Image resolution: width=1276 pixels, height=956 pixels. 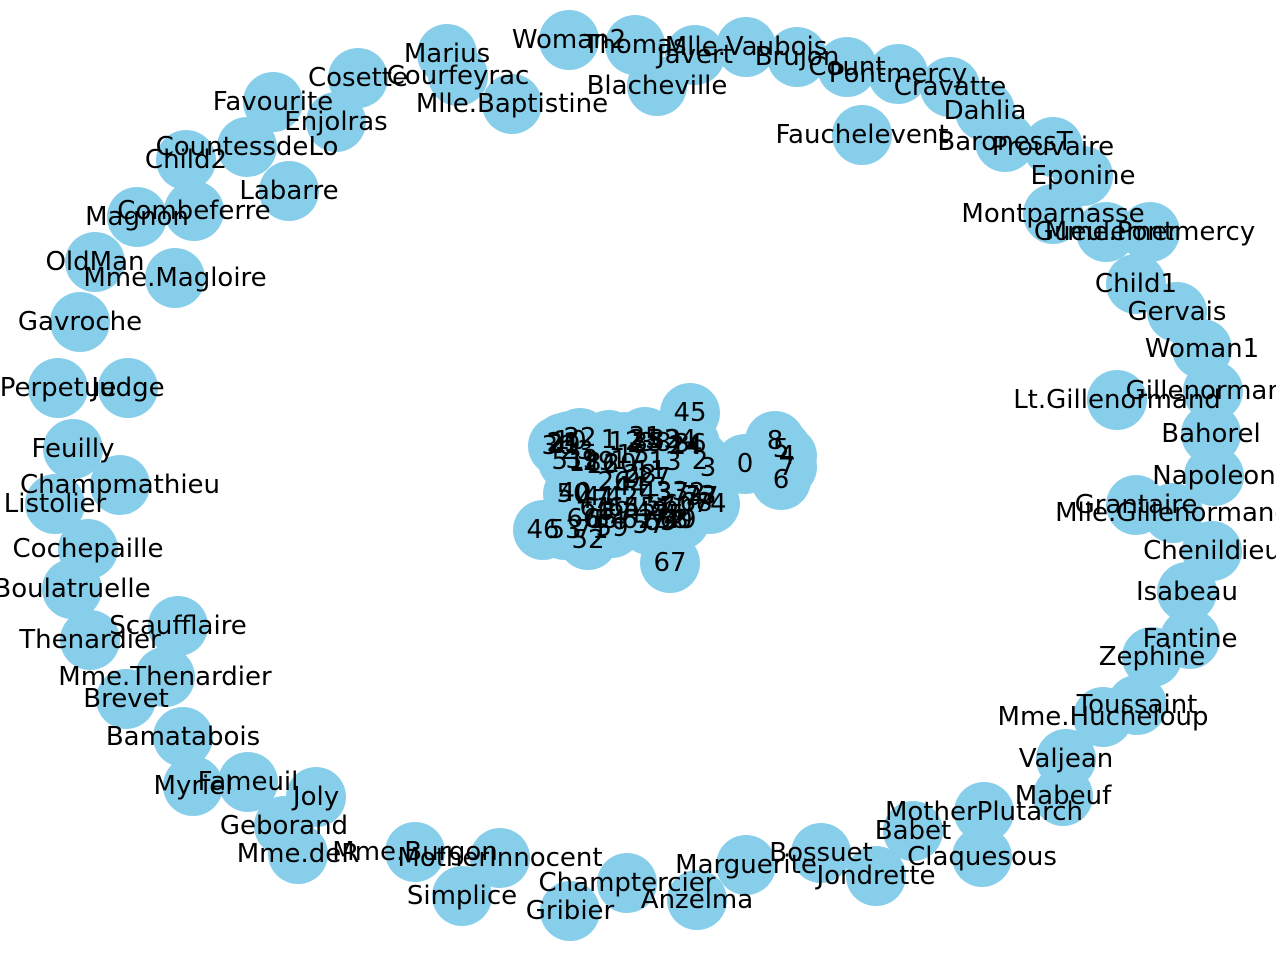 What do you see at coordinates (1103, 717) in the screenshot?
I see `node-label-mme-hucheloup: Mme.Hucheloup` at bounding box center [1103, 717].